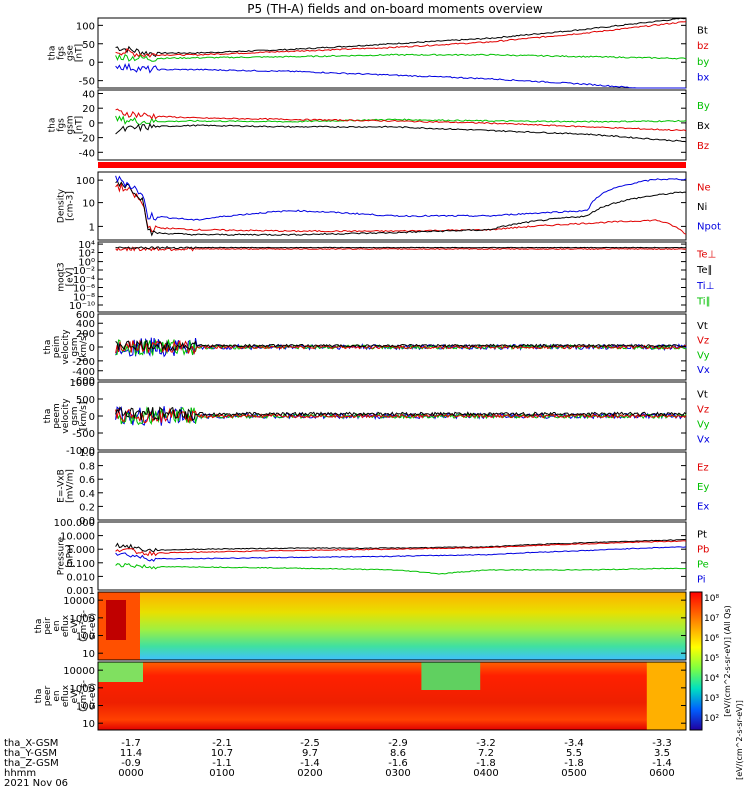 Image resolution: width=750 pixels, height=800 pixels. What do you see at coordinates (66, 347) in the screenshot?
I see `y-axis-label: velocity` at bounding box center [66, 347].